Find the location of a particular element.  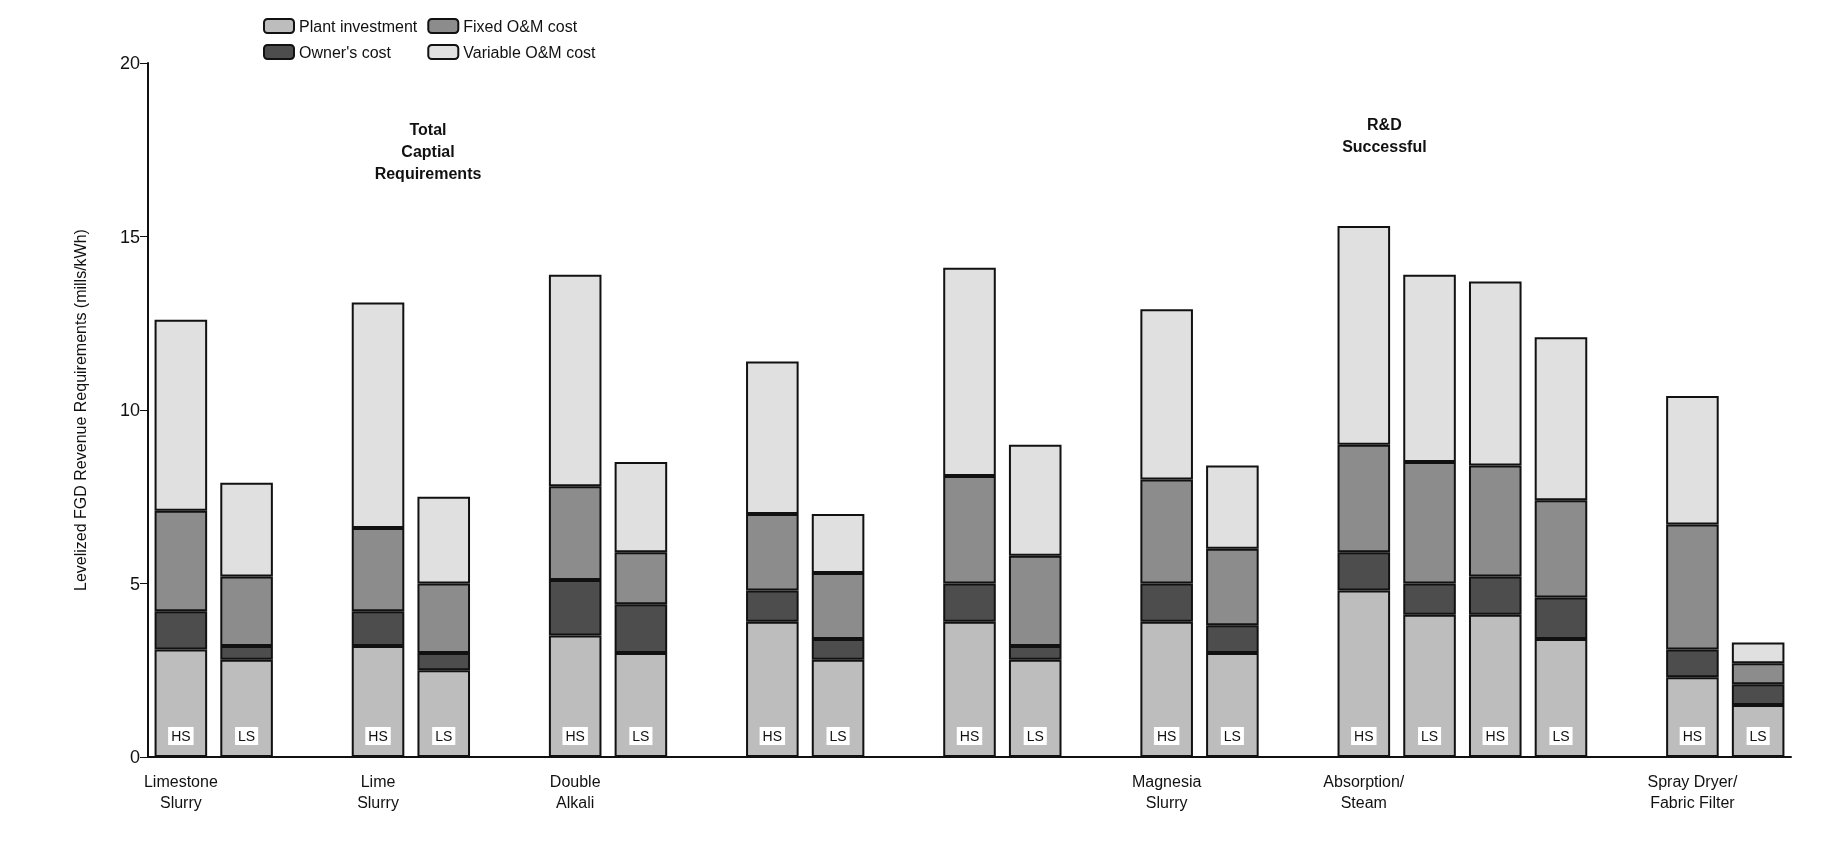

x-tick-label: Spray Dryer/ Fabric Filter is located at coordinates (1692, 792).